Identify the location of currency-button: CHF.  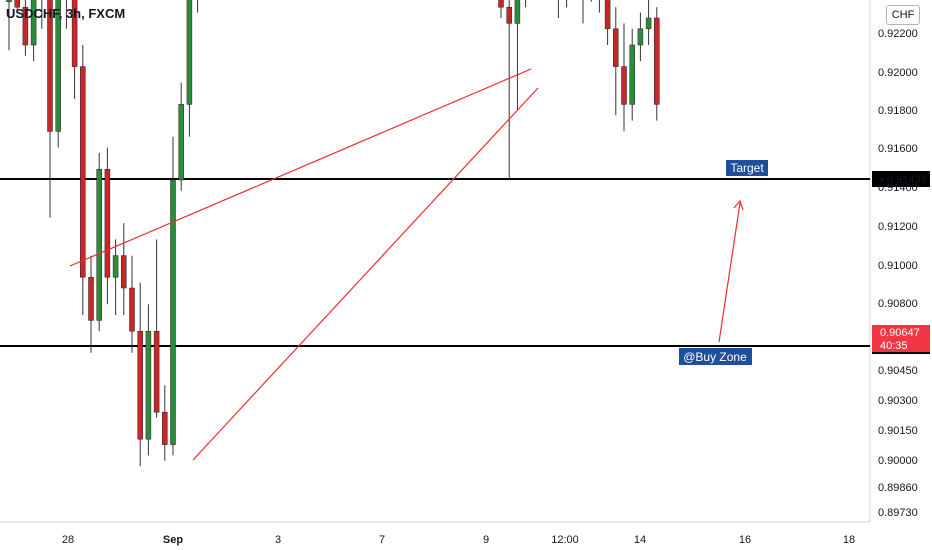
(903, 15).